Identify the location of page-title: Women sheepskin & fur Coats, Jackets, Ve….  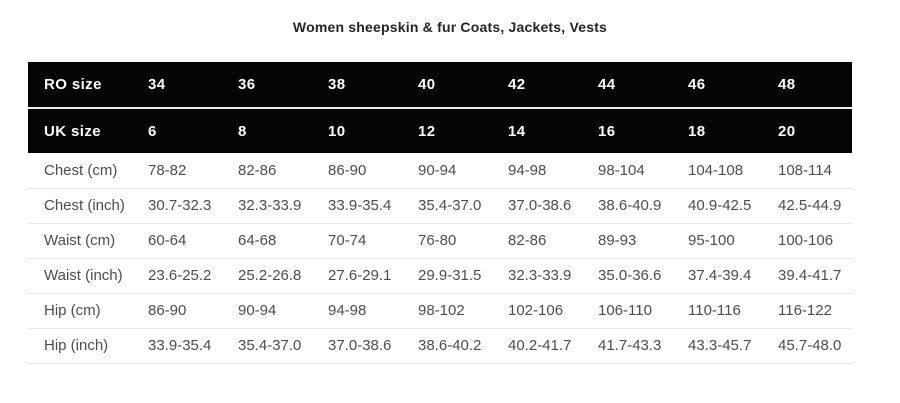
(450, 27).